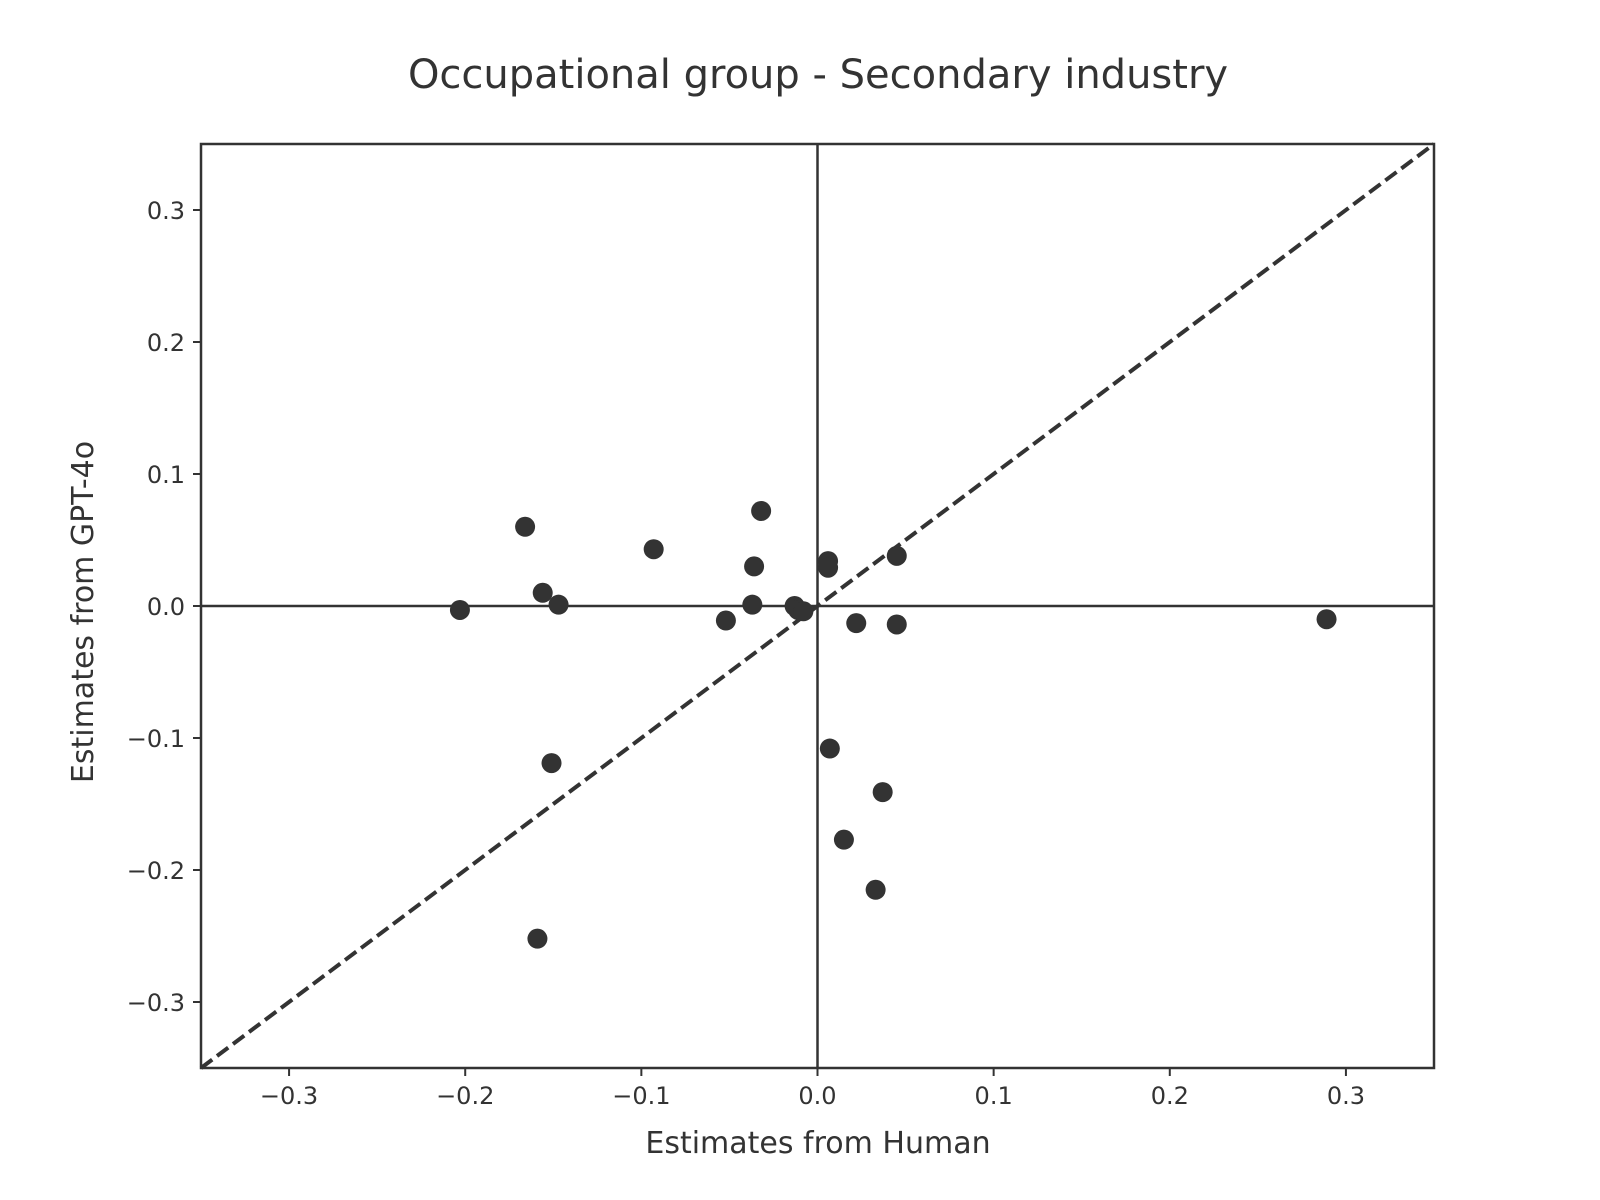 The width and height of the screenshot is (1600, 1200). Describe the element at coordinates (641, 1096) in the screenshot. I see `x-tick-label: −0.1` at that location.